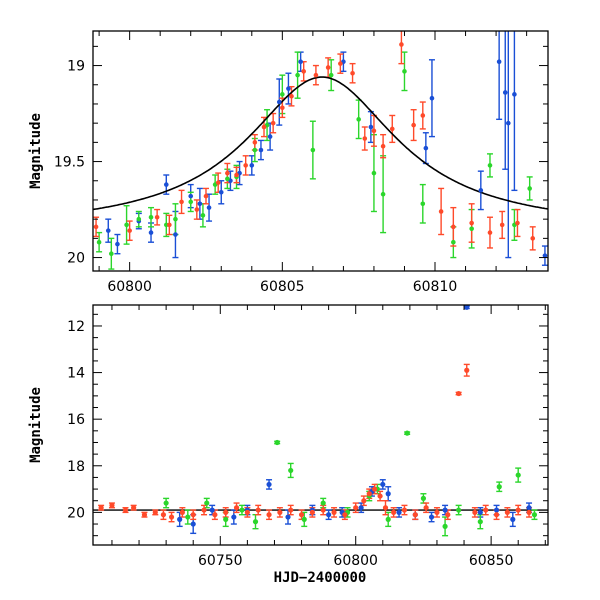 This screenshot has width=600, height=600. What do you see at coordinates (76, 67) in the screenshot?
I see `y-tick-label: 19` at bounding box center [76, 67].